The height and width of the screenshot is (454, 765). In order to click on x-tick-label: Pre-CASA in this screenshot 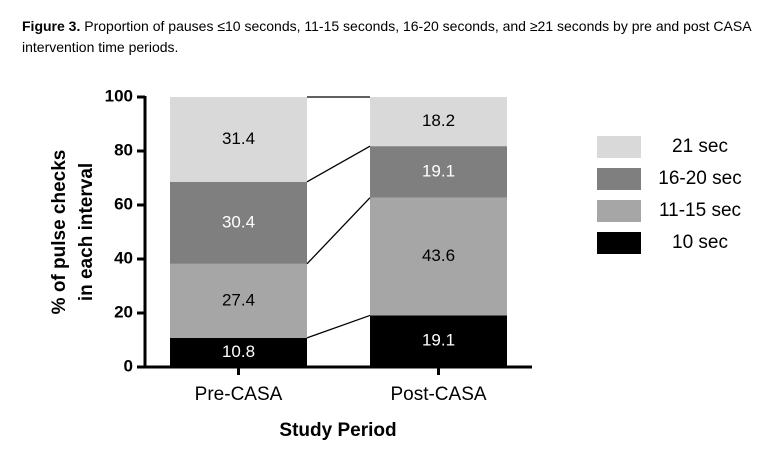, I will do `click(239, 394)`.